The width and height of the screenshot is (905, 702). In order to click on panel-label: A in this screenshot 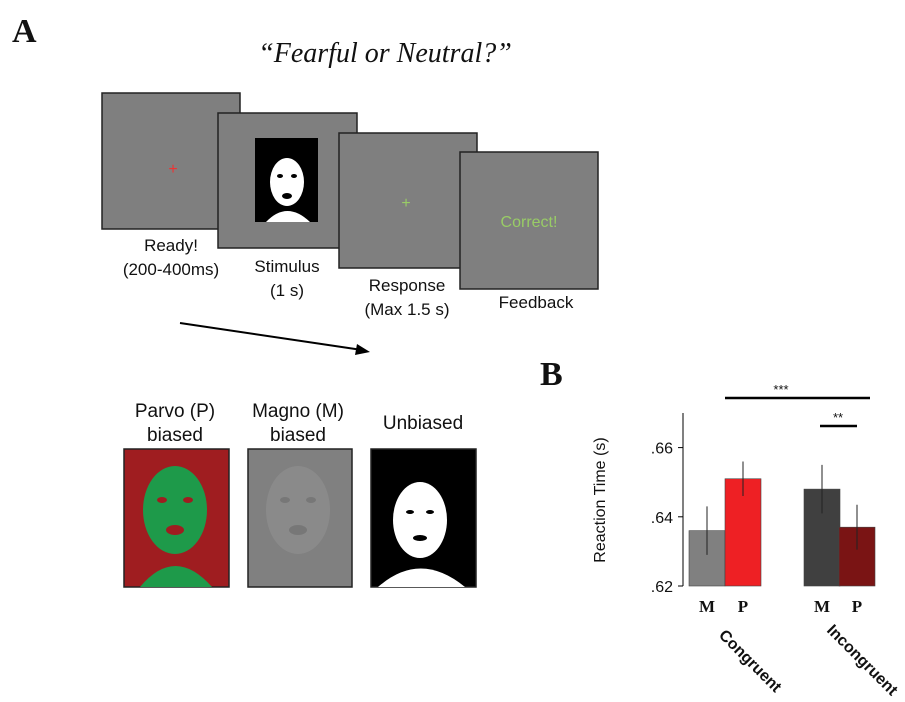, I will do `click(24, 31)`.